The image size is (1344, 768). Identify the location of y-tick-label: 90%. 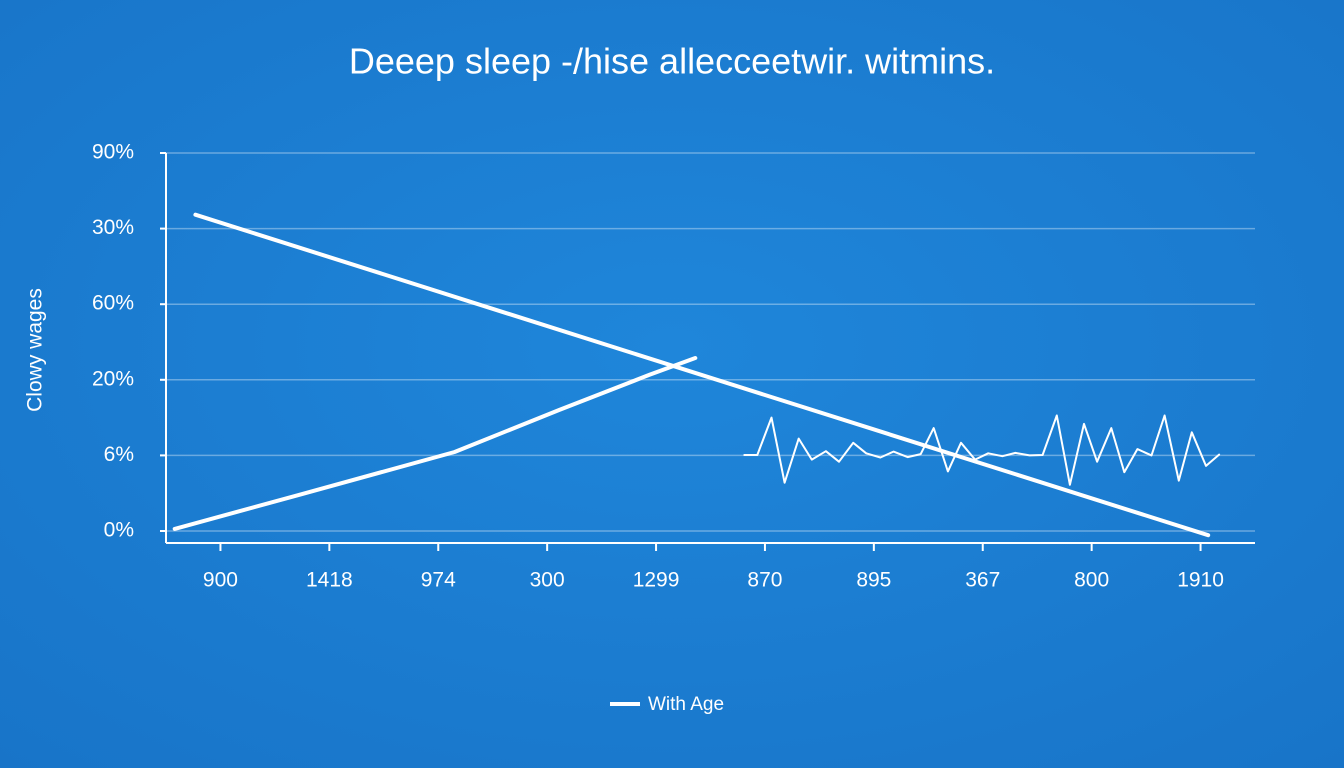
(113, 152).